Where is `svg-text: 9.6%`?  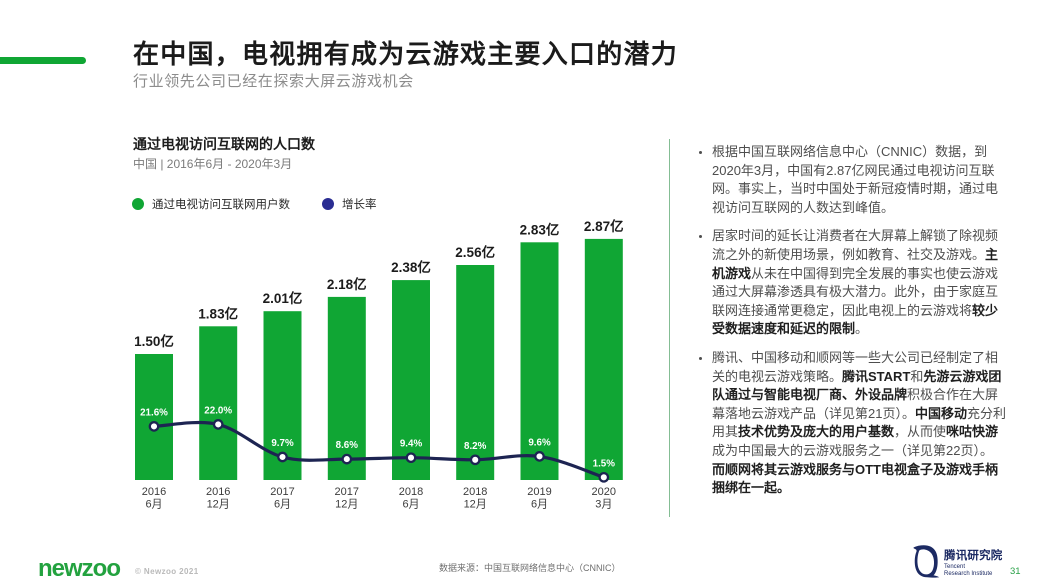
svg-text: 9.6% is located at coordinates (539, 442).